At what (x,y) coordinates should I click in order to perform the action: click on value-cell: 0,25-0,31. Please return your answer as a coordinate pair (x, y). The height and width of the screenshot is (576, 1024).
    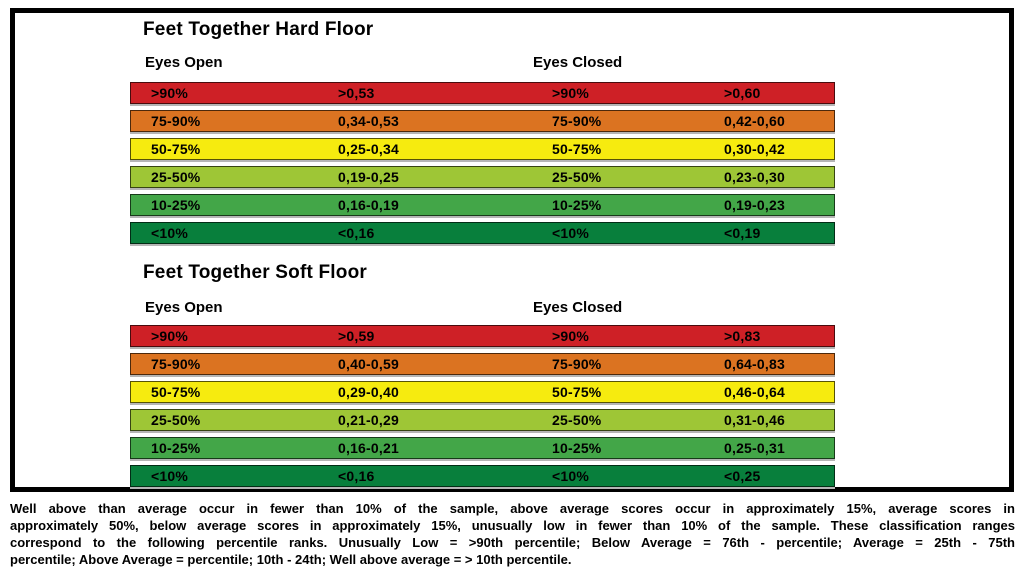
    Looking at the image, I should click on (754, 448).